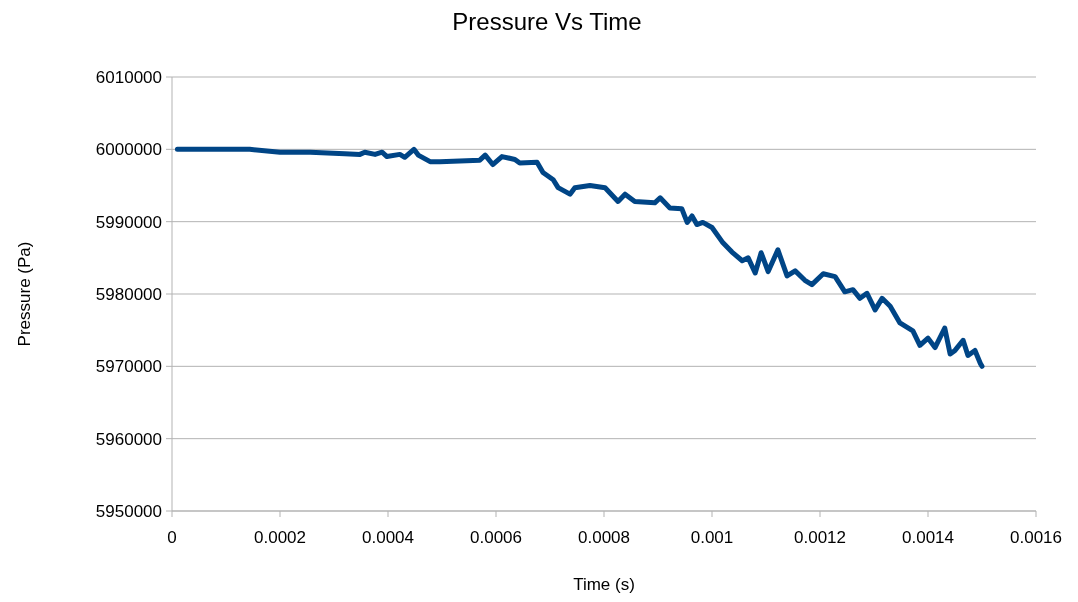  Describe the element at coordinates (128, 150) in the screenshot. I see `y-tick-label: 6000000` at that location.